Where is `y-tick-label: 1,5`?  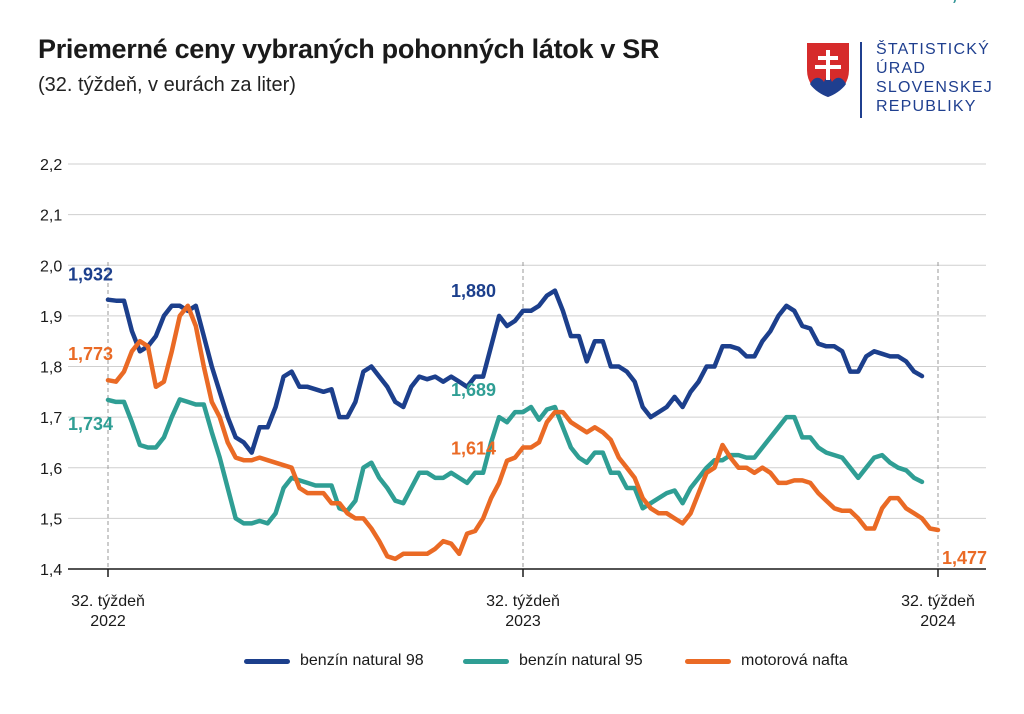
y-tick-label: 1,5 is located at coordinates (51, 519).